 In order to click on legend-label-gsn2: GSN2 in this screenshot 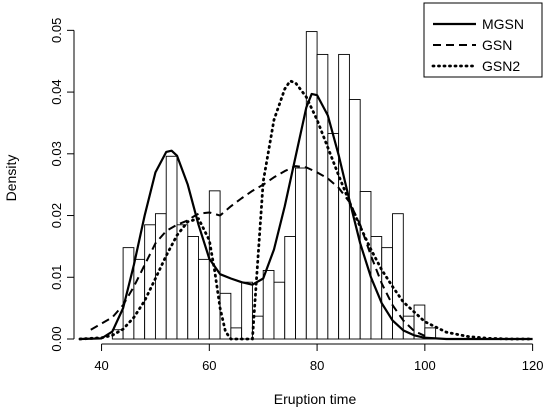, I will do `click(501, 66)`.